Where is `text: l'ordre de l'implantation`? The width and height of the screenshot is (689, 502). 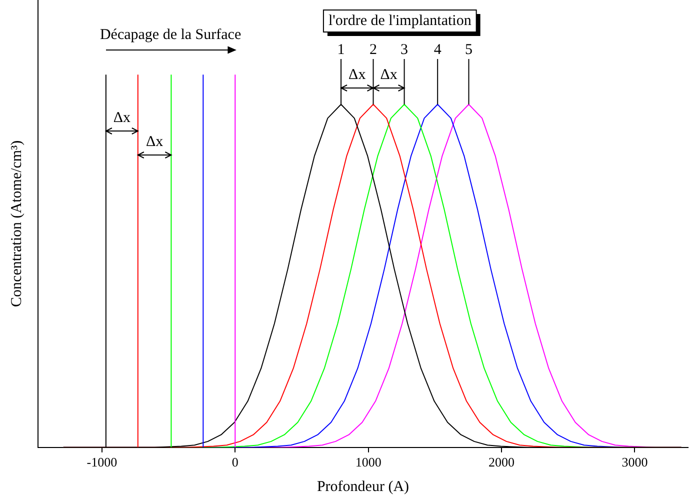
text: l'ordre de l'implantation is located at coordinates (400, 20).